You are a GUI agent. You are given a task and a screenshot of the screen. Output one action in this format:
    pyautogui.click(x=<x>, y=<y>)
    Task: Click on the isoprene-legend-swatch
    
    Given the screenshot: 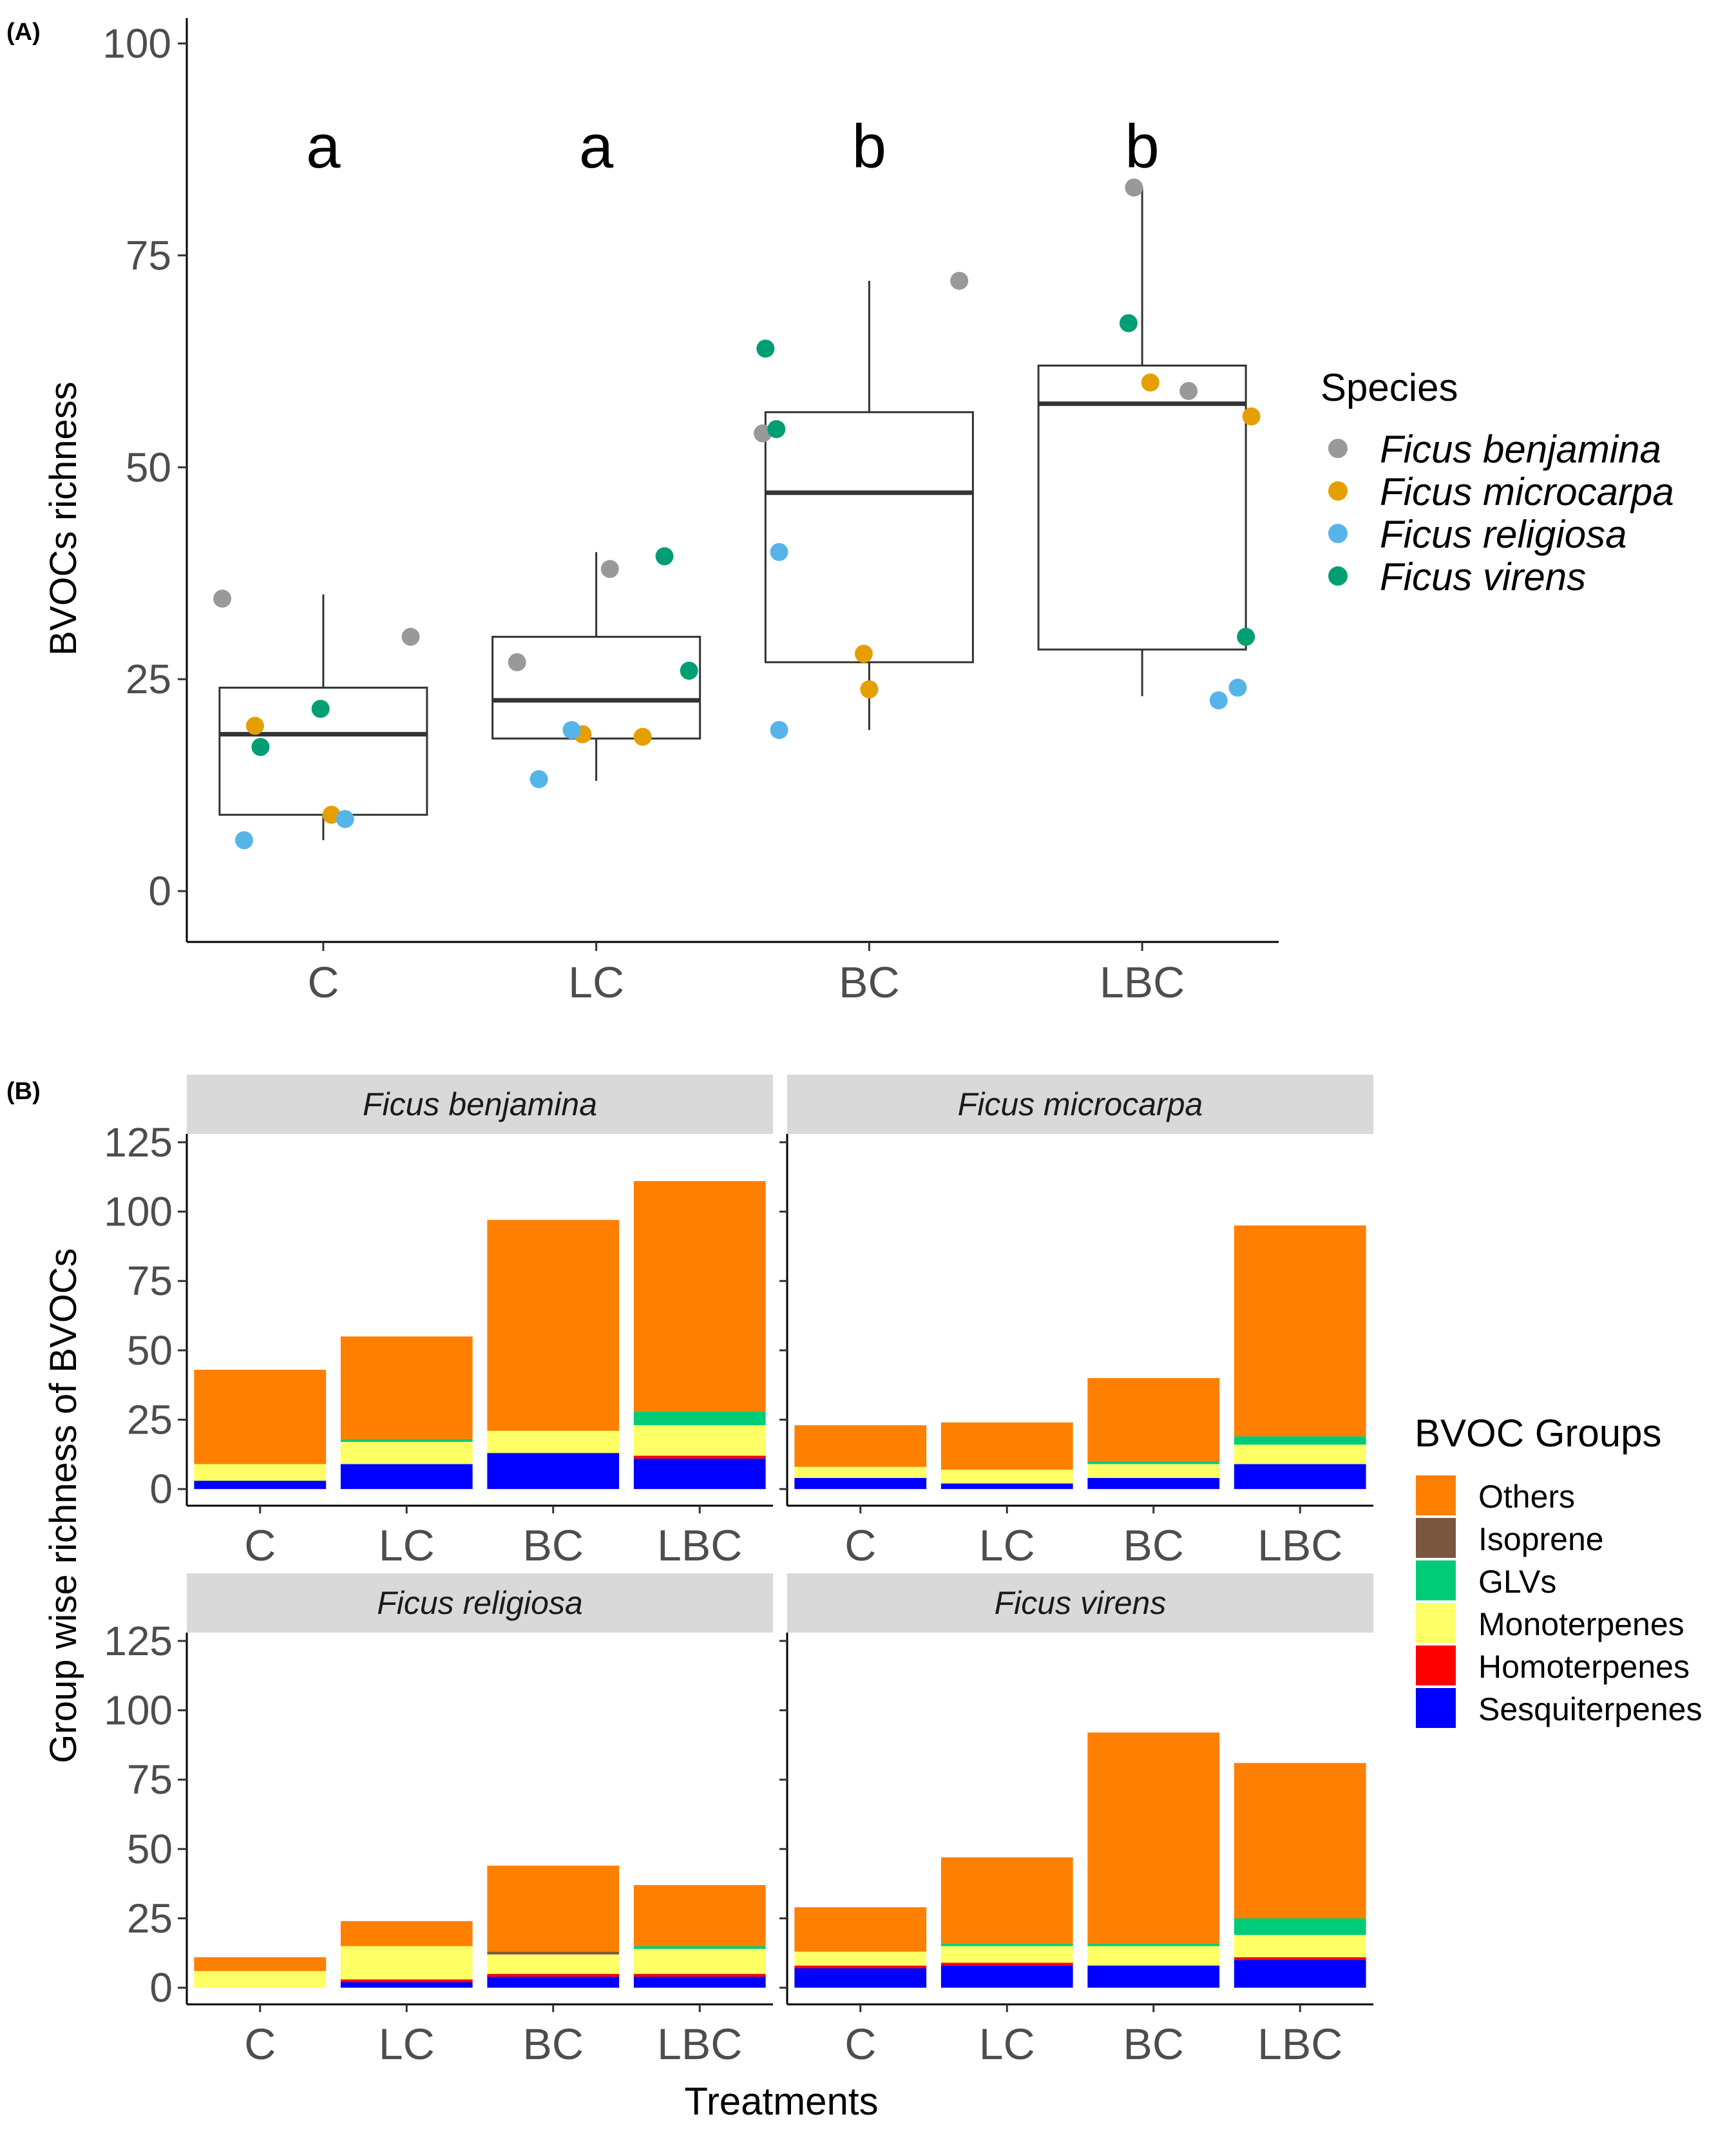 What is the action you would take?
    pyautogui.click(x=1436, y=1538)
    